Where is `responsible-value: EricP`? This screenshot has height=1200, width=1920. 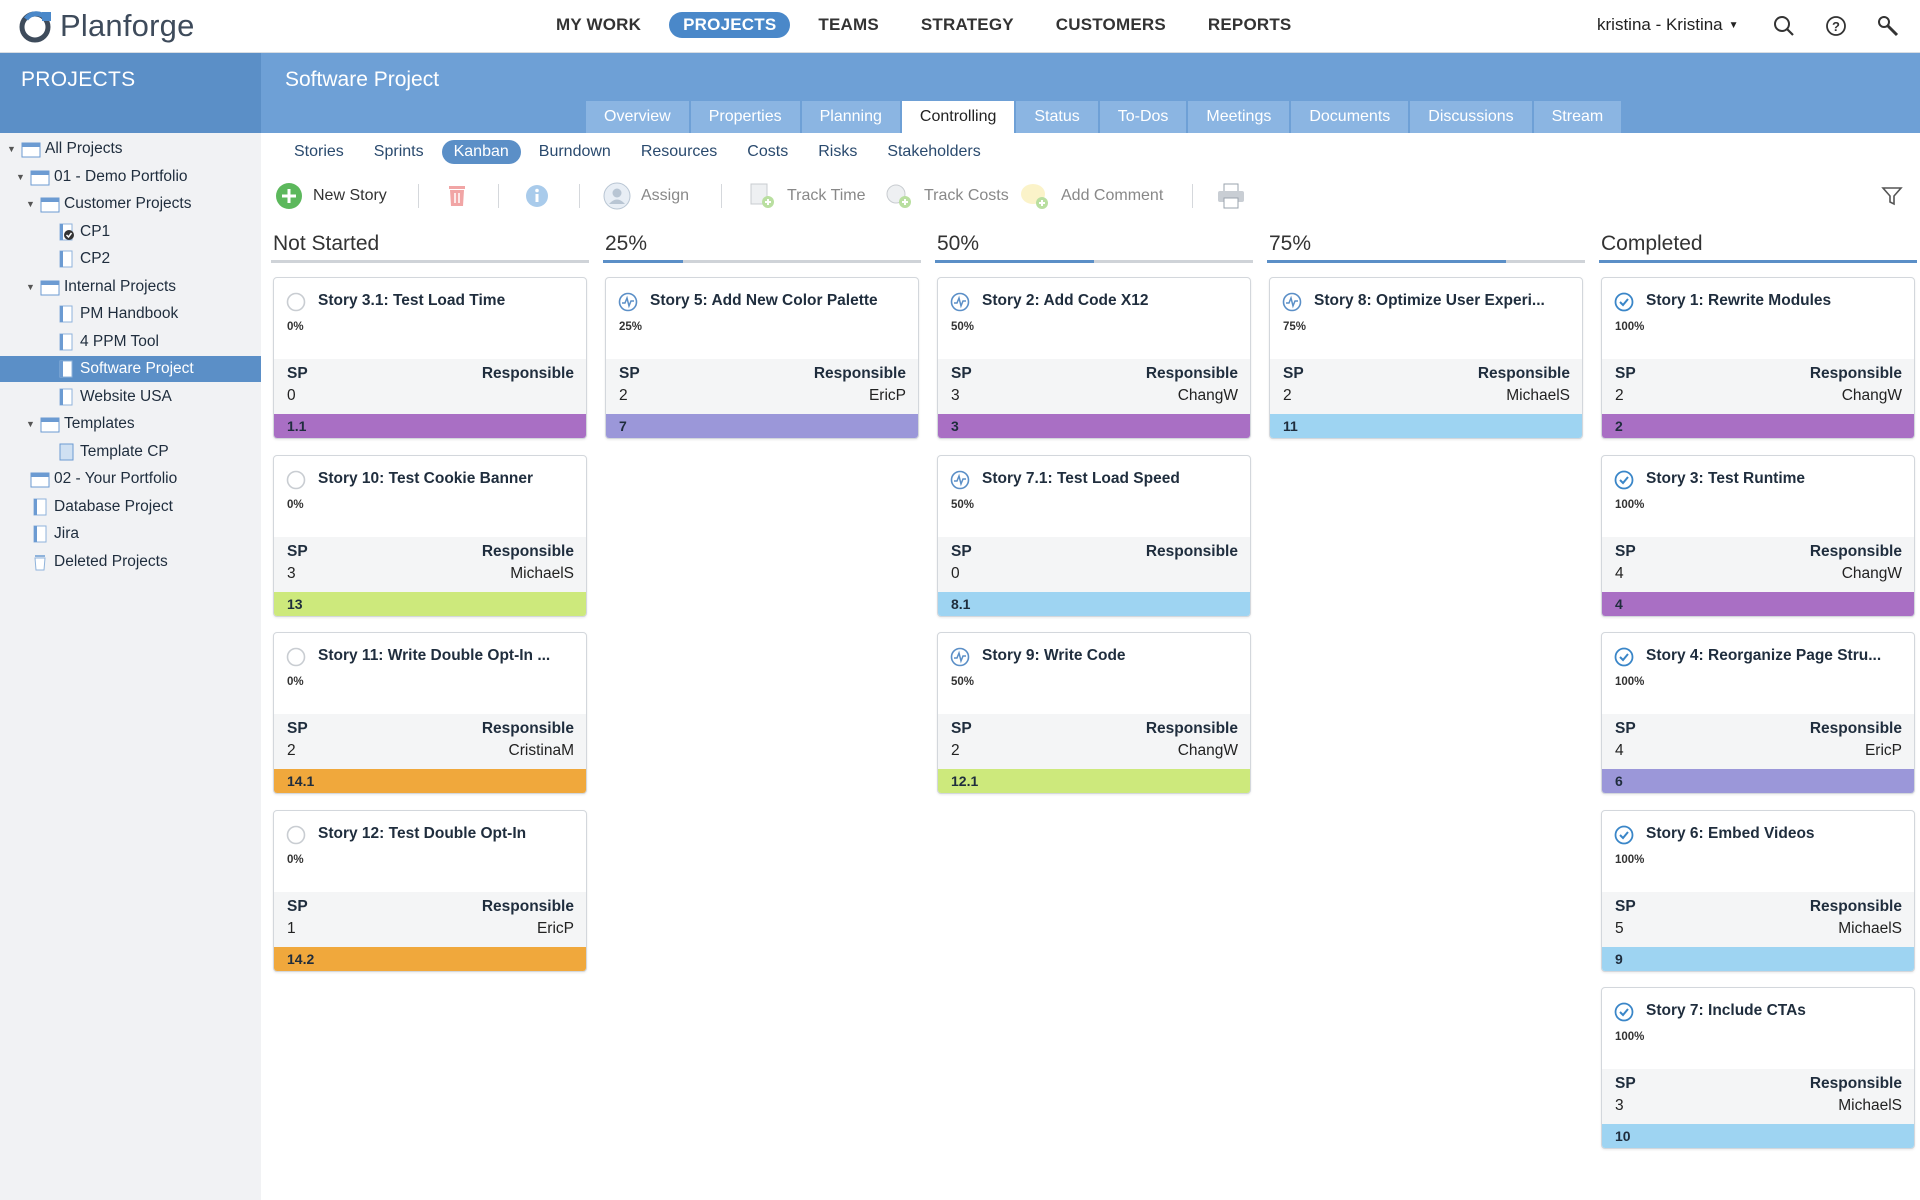
responsible-value: EricP is located at coordinates (555, 928).